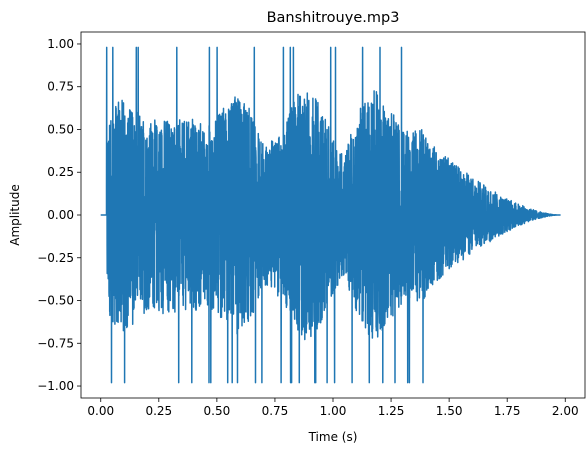 The width and height of the screenshot is (587, 453). I want to click on y-axis: 1.00 0.75 0.50 0.25 0.00 −0.25 −0.50 −0.75 −1.00, so click(59, 215).